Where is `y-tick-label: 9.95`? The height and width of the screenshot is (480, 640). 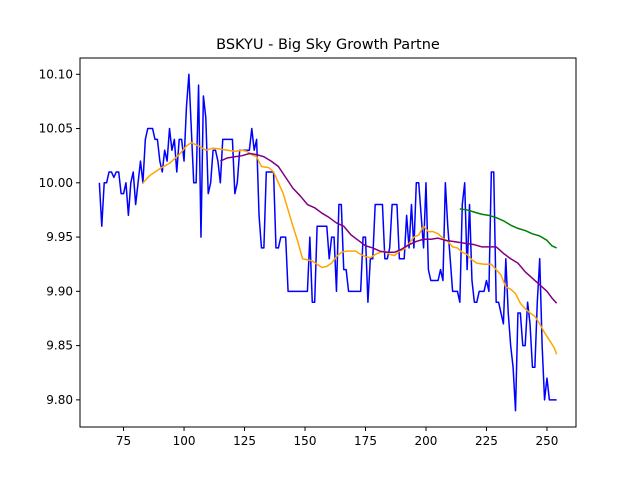
y-tick-label: 9.95 is located at coordinates (59, 237).